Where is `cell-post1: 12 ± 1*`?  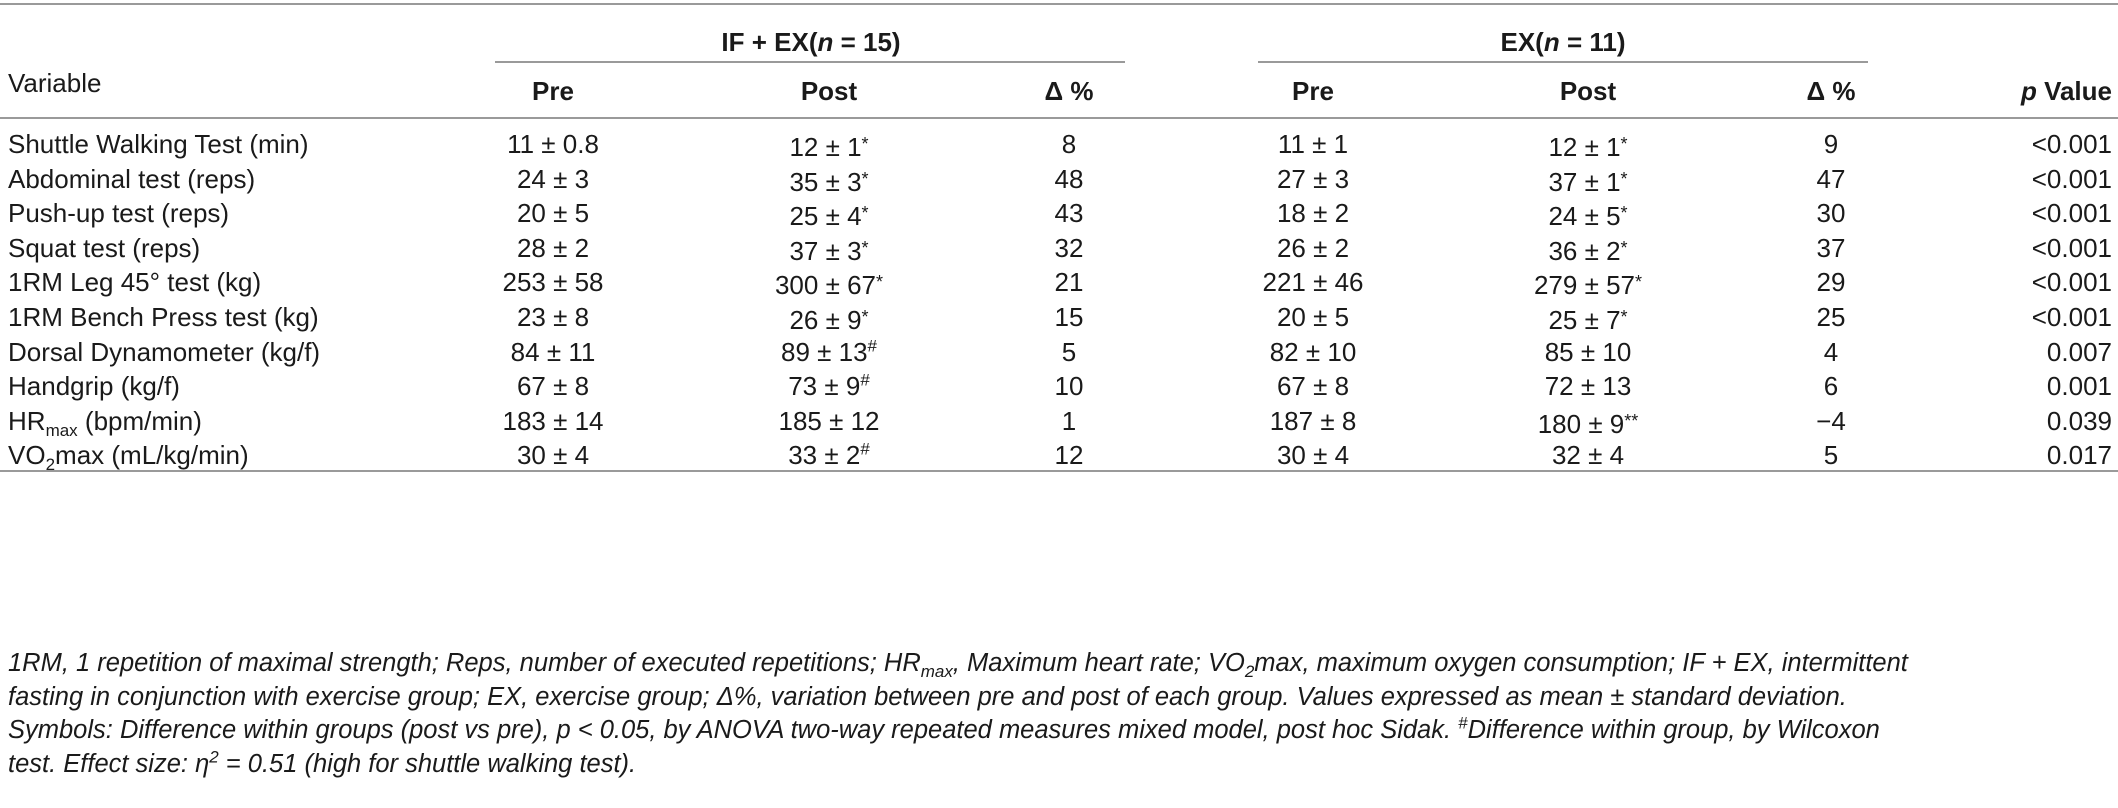
cell-post1: 12 ± 1* is located at coordinates (829, 147).